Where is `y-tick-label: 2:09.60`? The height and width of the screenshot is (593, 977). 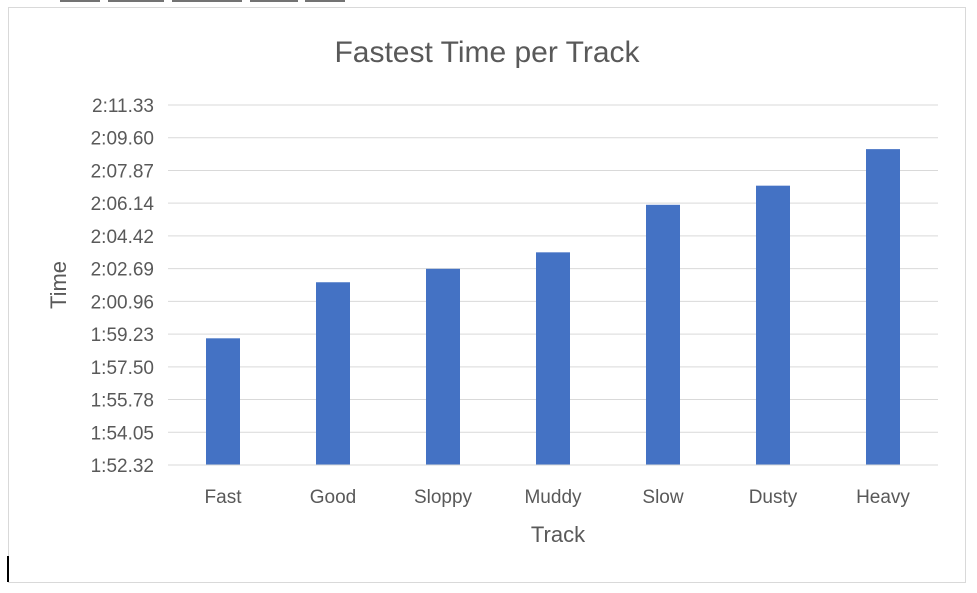 y-tick-label: 2:09.60 is located at coordinates (122, 139).